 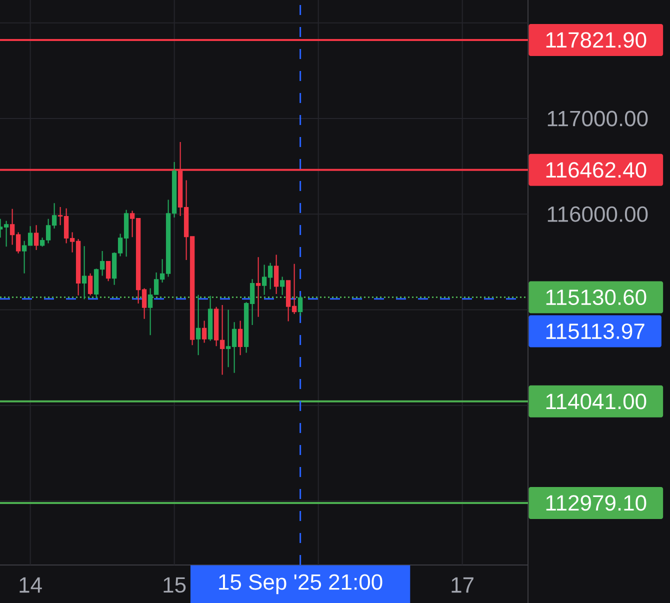 What do you see at coordinates (300, 584) in the screenshot?
I see `ref-line-label: 15 Sep '25 21:00` at bounding box center [300, 584].